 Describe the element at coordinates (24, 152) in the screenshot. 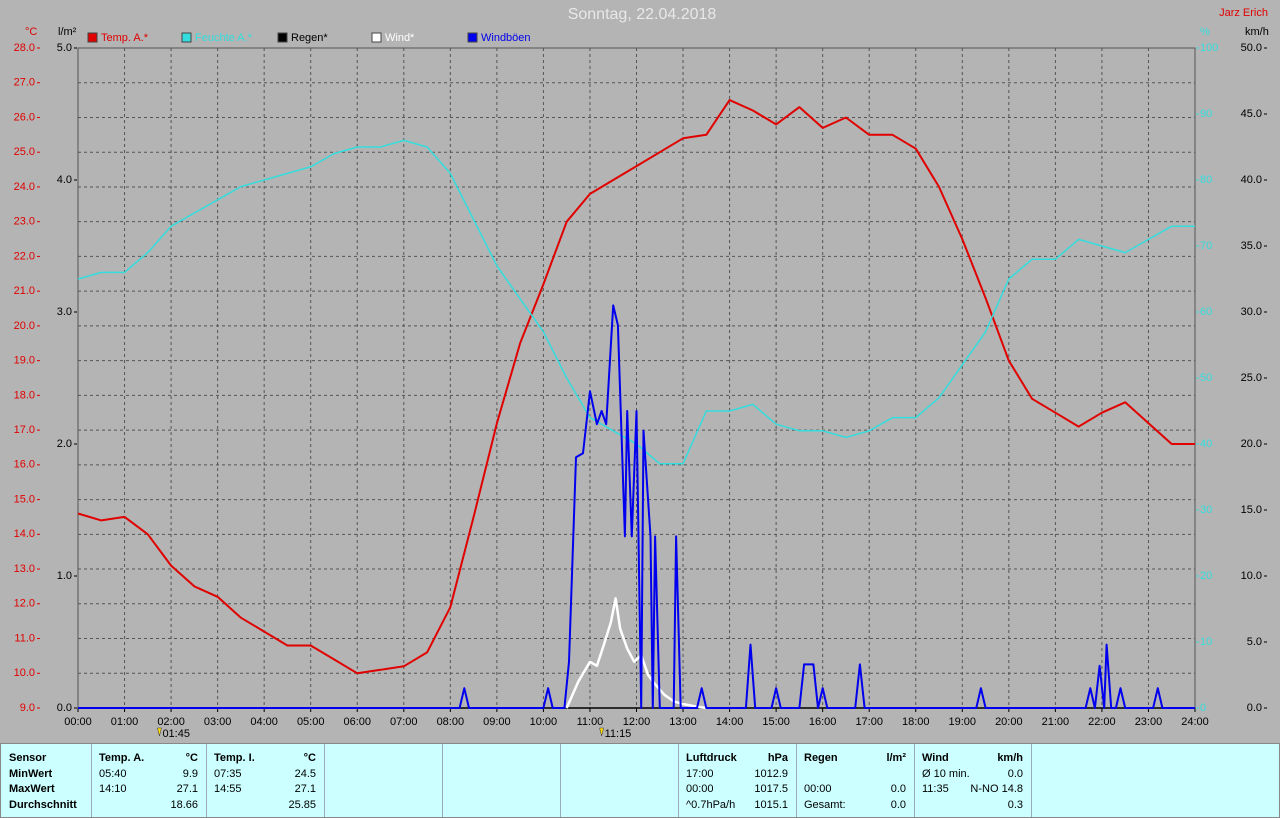

I see `y-tick-label: 25.0` at that location.